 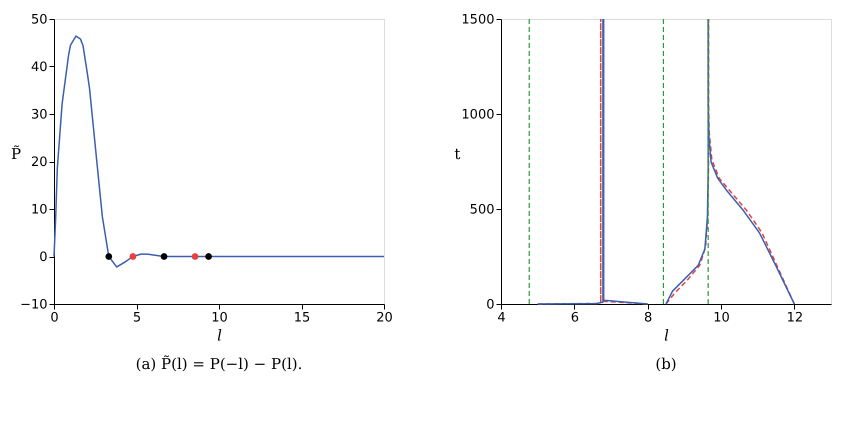 I want to click on y-tick-label: 1000, so click(x=477, y=115).